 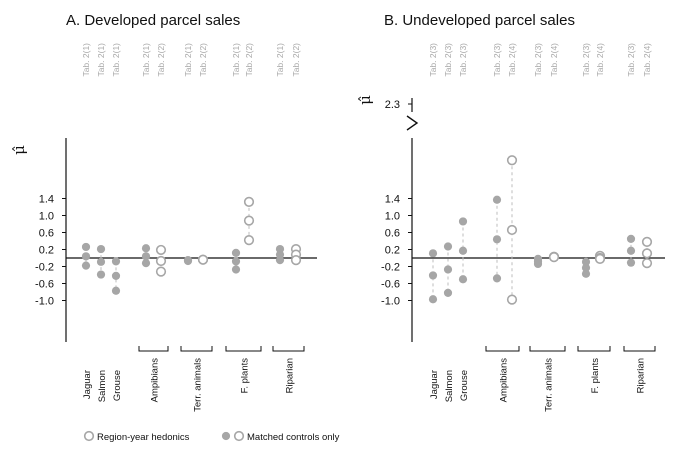 What do you see at coordinates (117, 222) in the screenshot?
I see `column-2: Tab. 2(1) Grouse` at bounding box center [117, 222].